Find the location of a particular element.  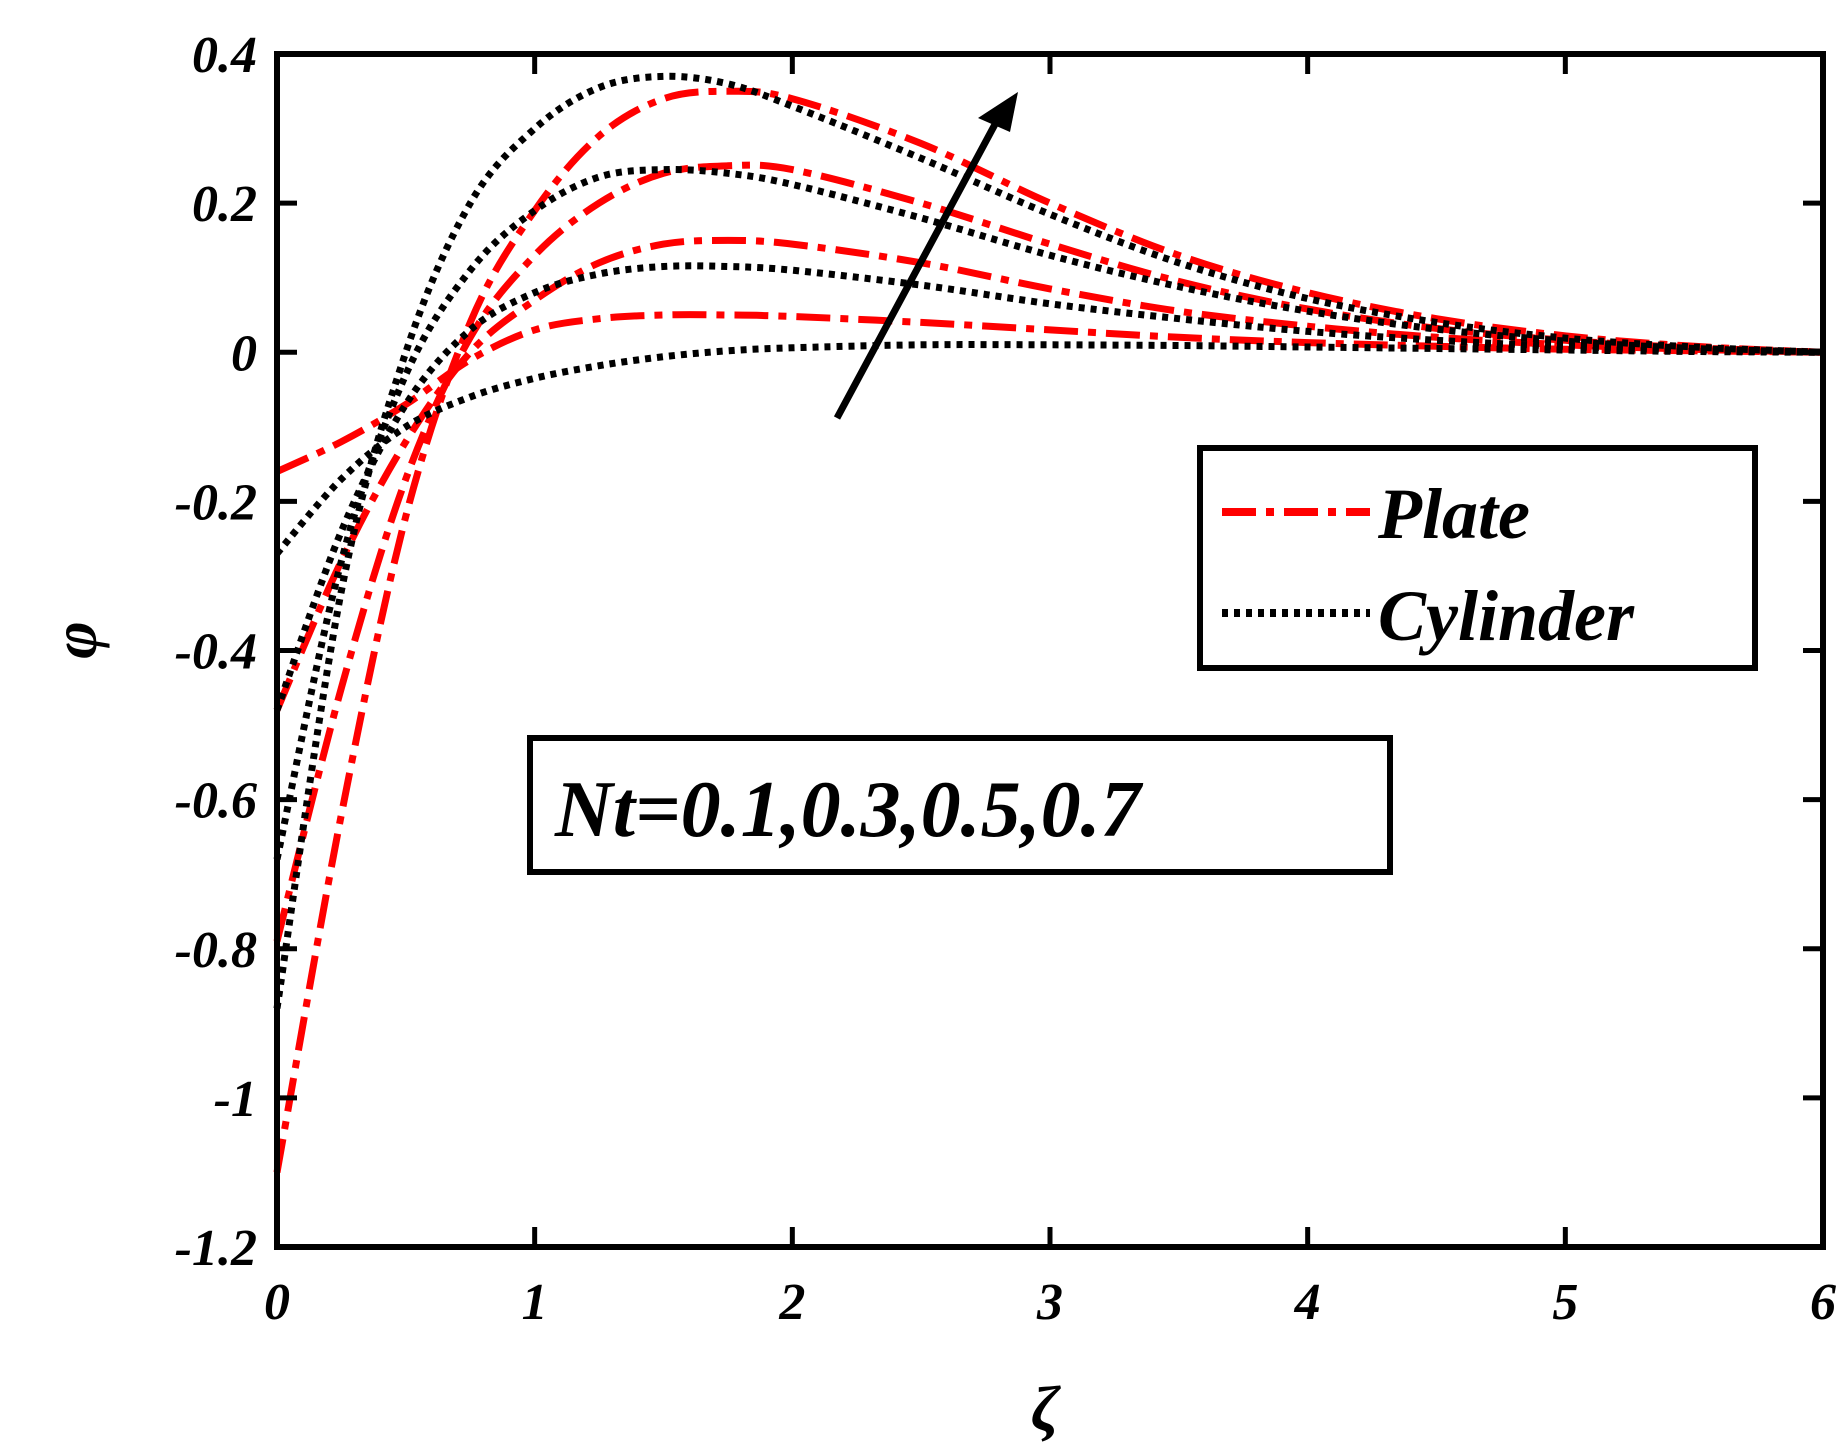

y-tick-label: 0.2 is located at coordinates (224, 204).